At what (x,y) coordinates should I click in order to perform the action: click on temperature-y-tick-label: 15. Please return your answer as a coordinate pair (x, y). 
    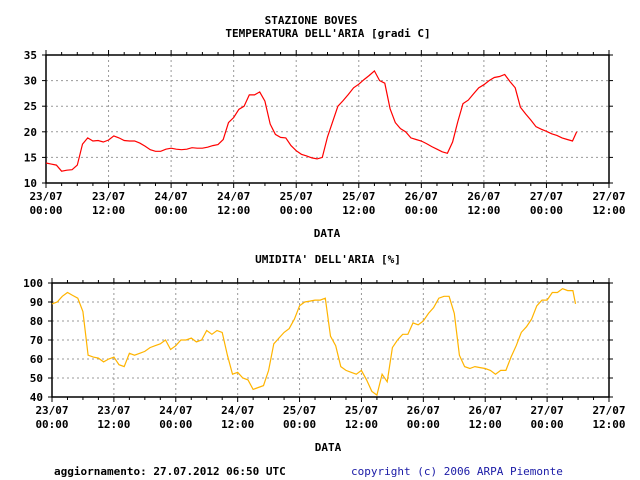
    Looking at the image, I should click on (30, 157).